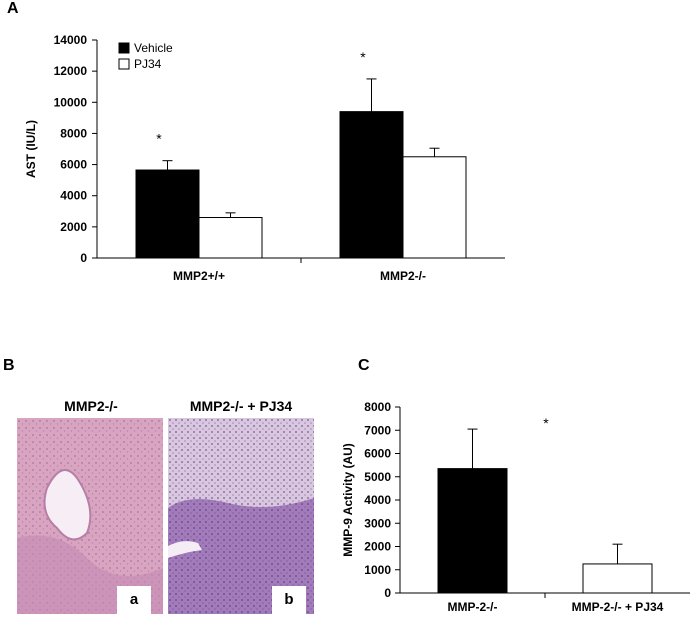 The image size is (690, 617). Describe the element at coordinates (377, 570) in the screenshot. I see `chart-c-y-tick-label: 1000` at that location.